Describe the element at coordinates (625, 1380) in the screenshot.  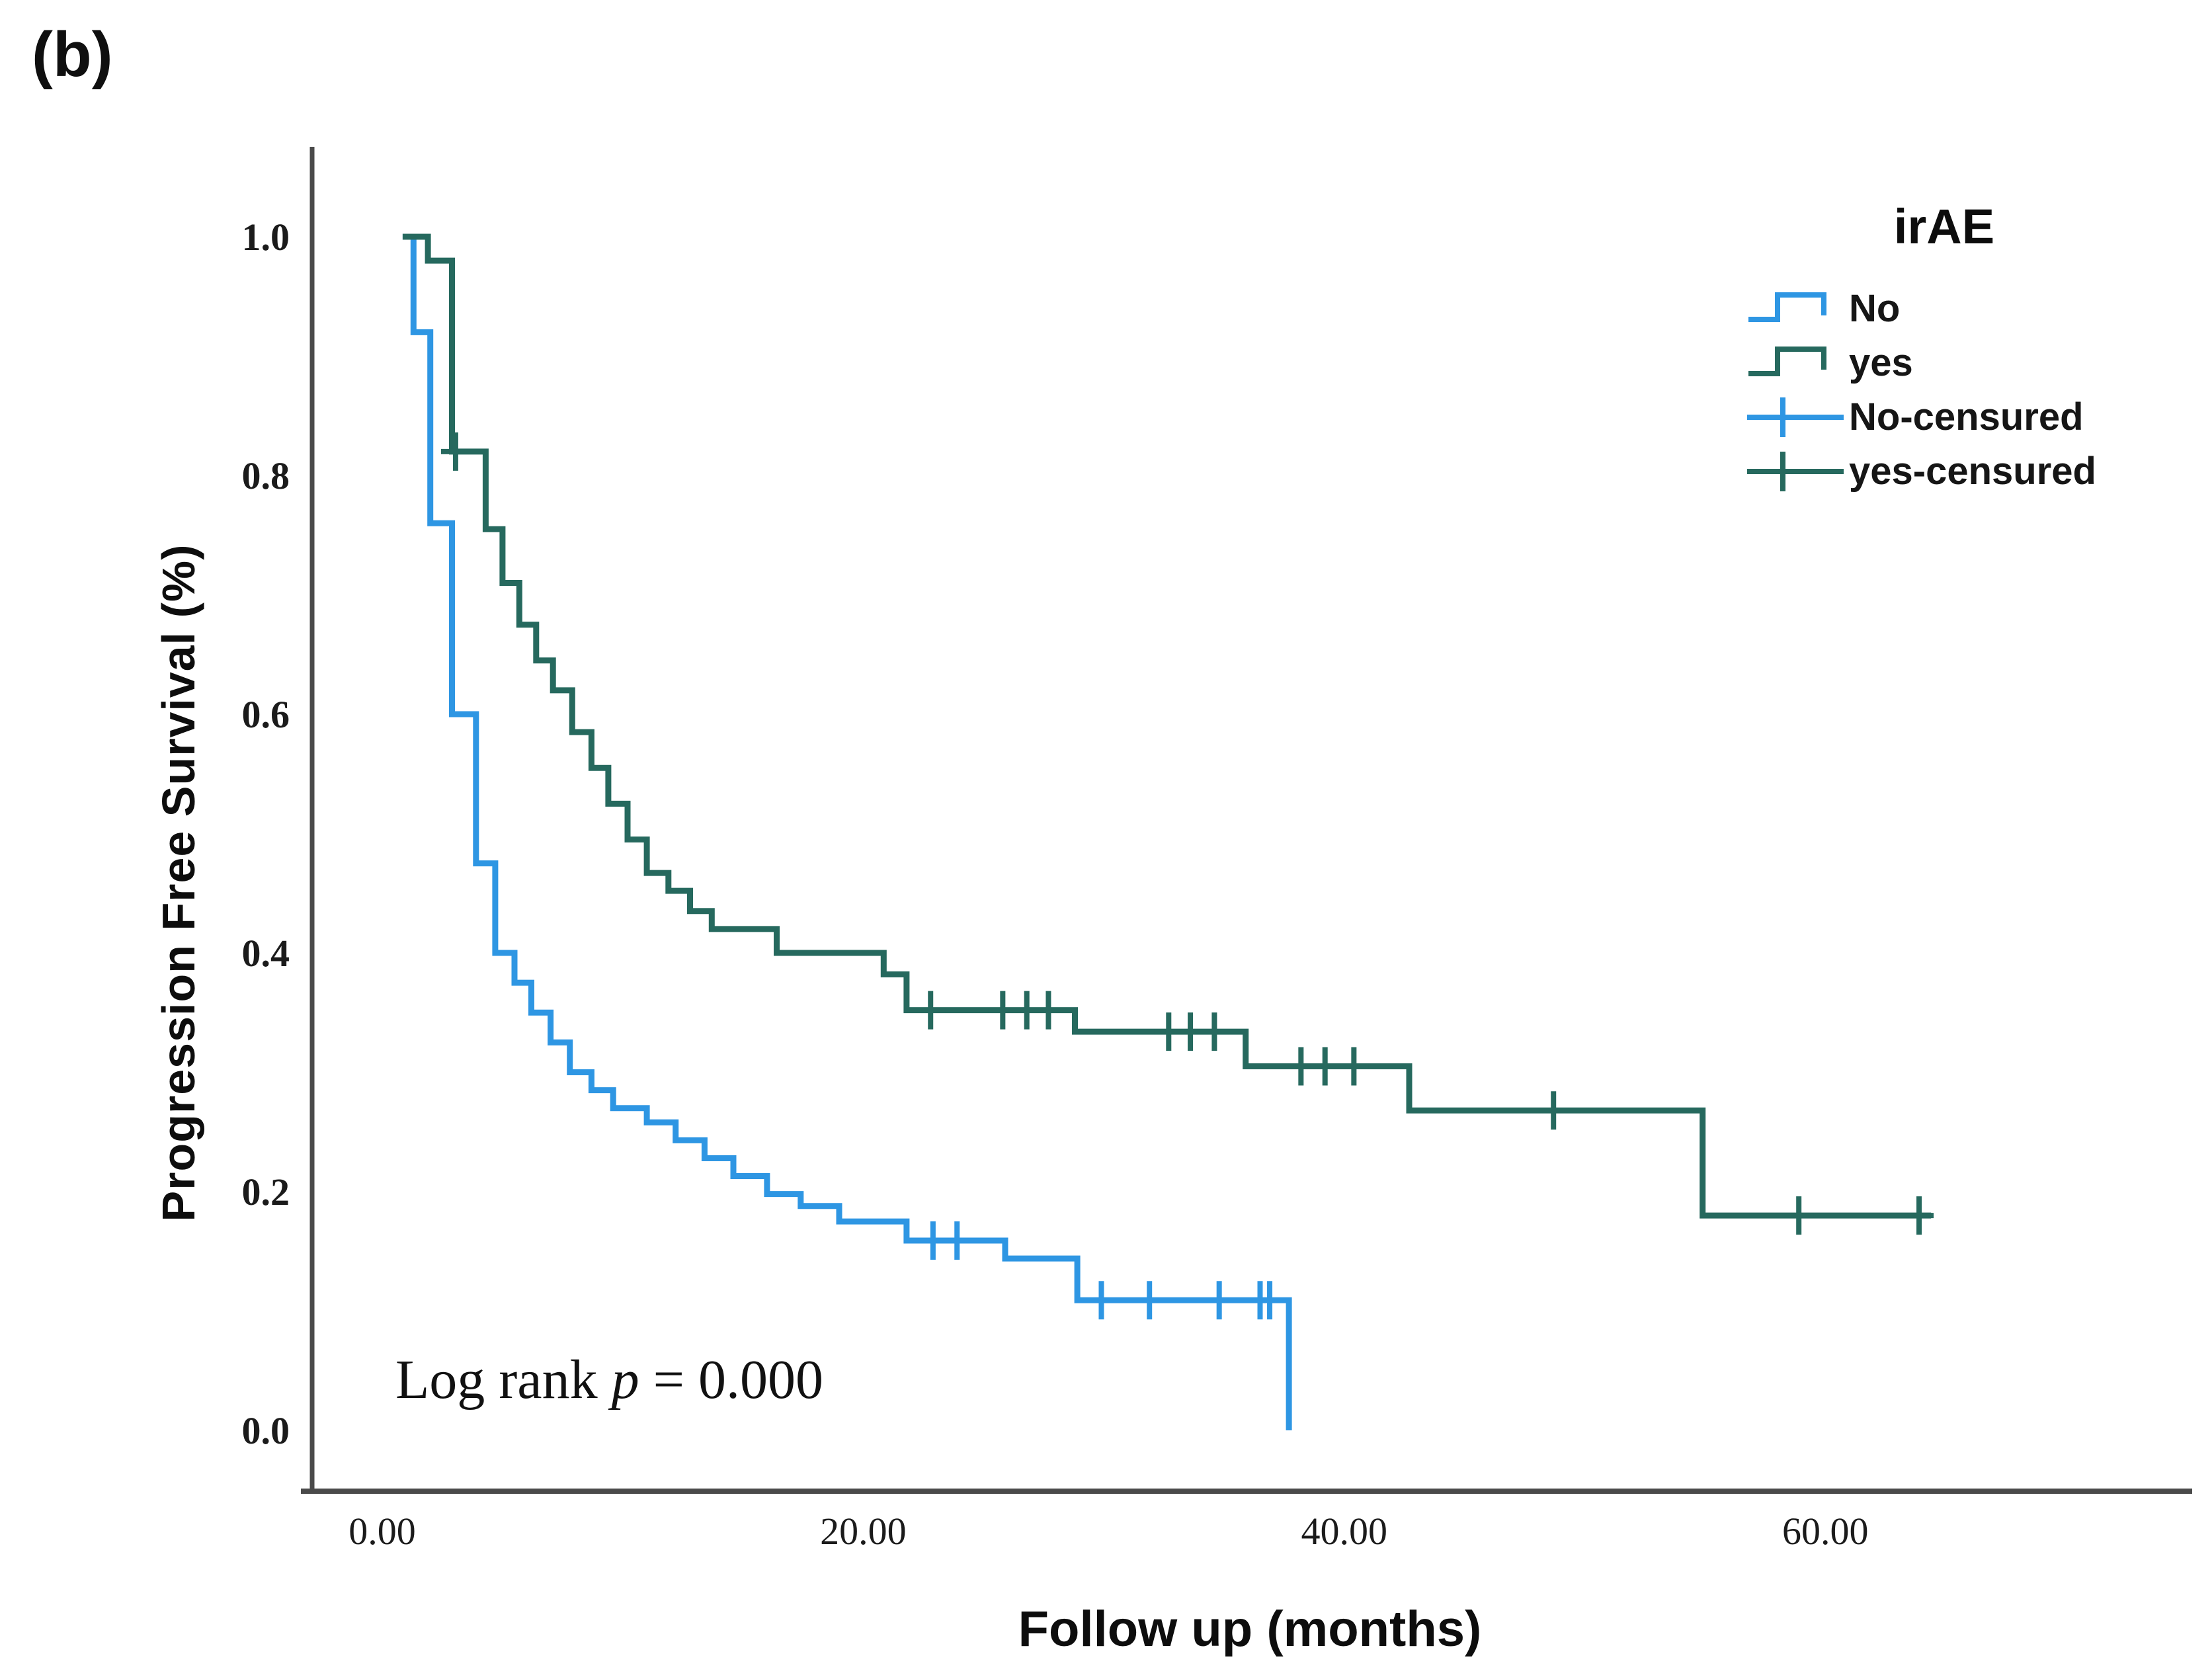
I see `log-rank-p-symbol: p` at that location.